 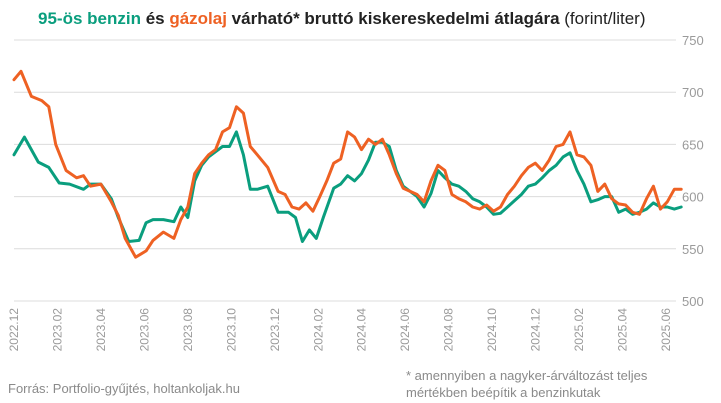 What do you see at coordinates (89, 18) in the screenshot?
I see `title-benzin: 95-ös benzin` at bounding box center [89, 18].